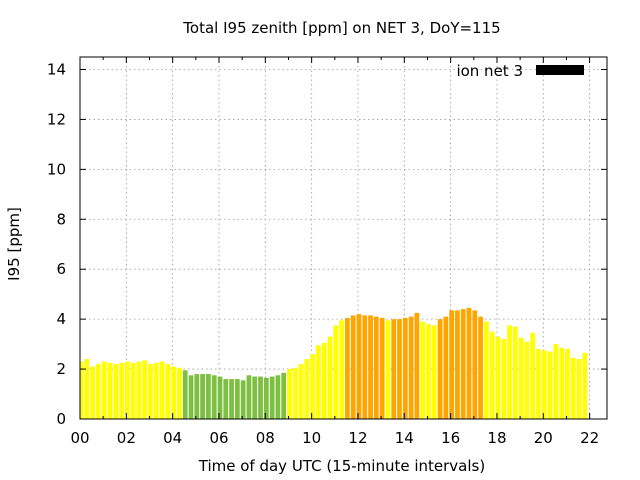  What do you see at coordinates (450, 438) in the screenshot?
I see `x-tick-label: 16` at bounding box center [450, 438].